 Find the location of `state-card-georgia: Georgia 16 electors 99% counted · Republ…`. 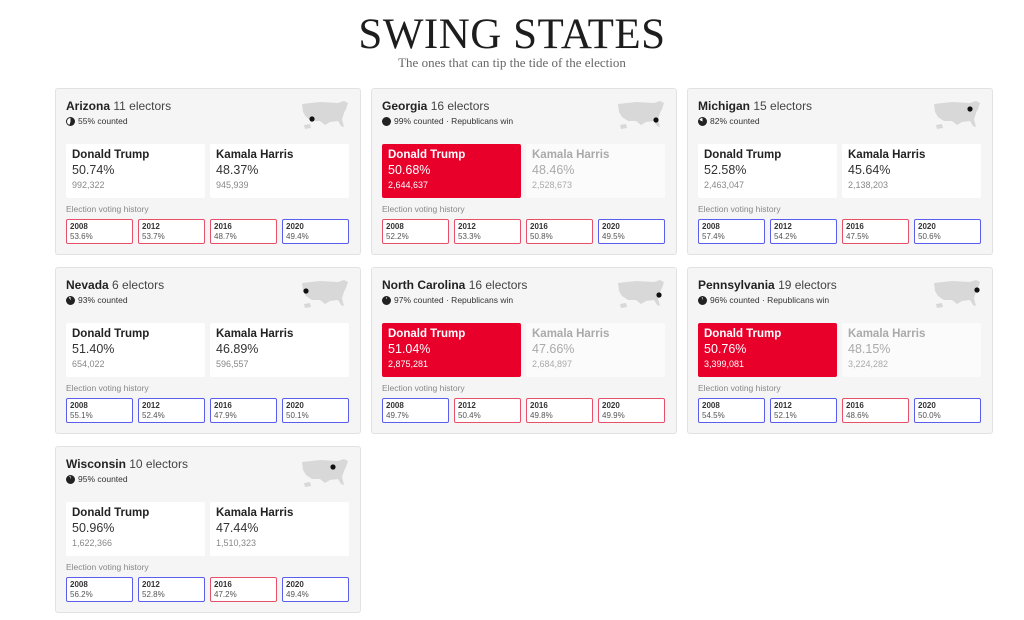

state-card-georgia: Georgia 16 electors 99% counted · Republ… is located at coordinates (524, 171).